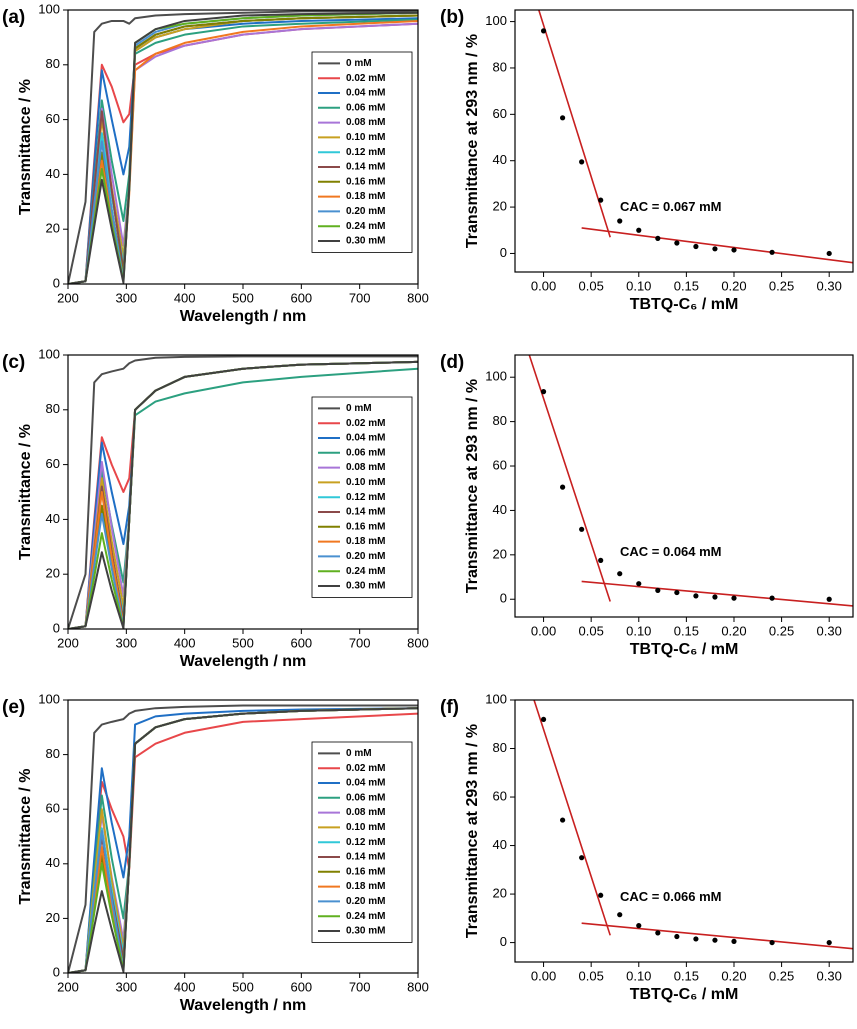  What do you see at coordinates (449, 707) in the screenshot?
I see `panel-label: (f)` at bounding box center [449, 707].